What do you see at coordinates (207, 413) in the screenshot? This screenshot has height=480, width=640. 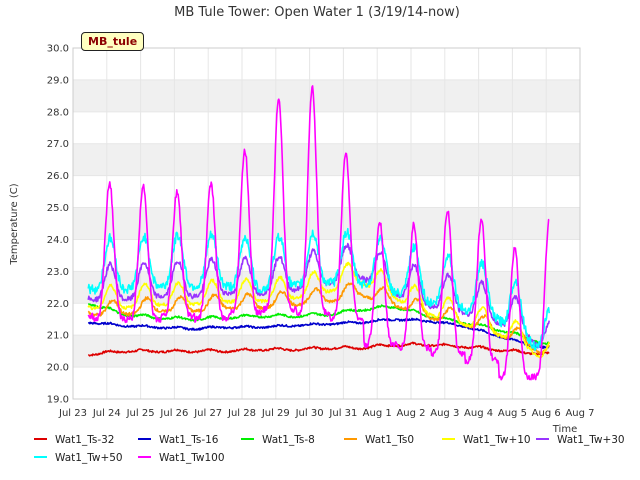 I see `x-tick-label: Jul 27` at bounding box center [207, 413].